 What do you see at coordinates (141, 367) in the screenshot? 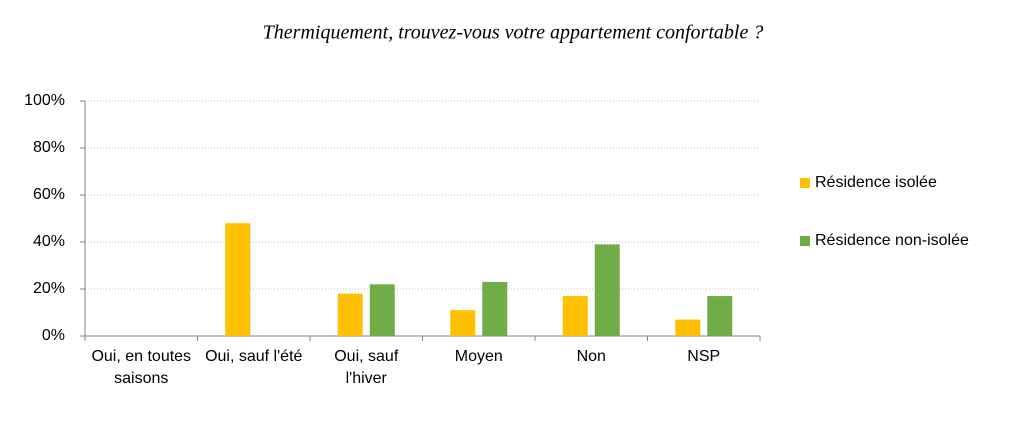
I see `x-tick-label: Oui, en toutes saisons` at bounding box center [141, 367].